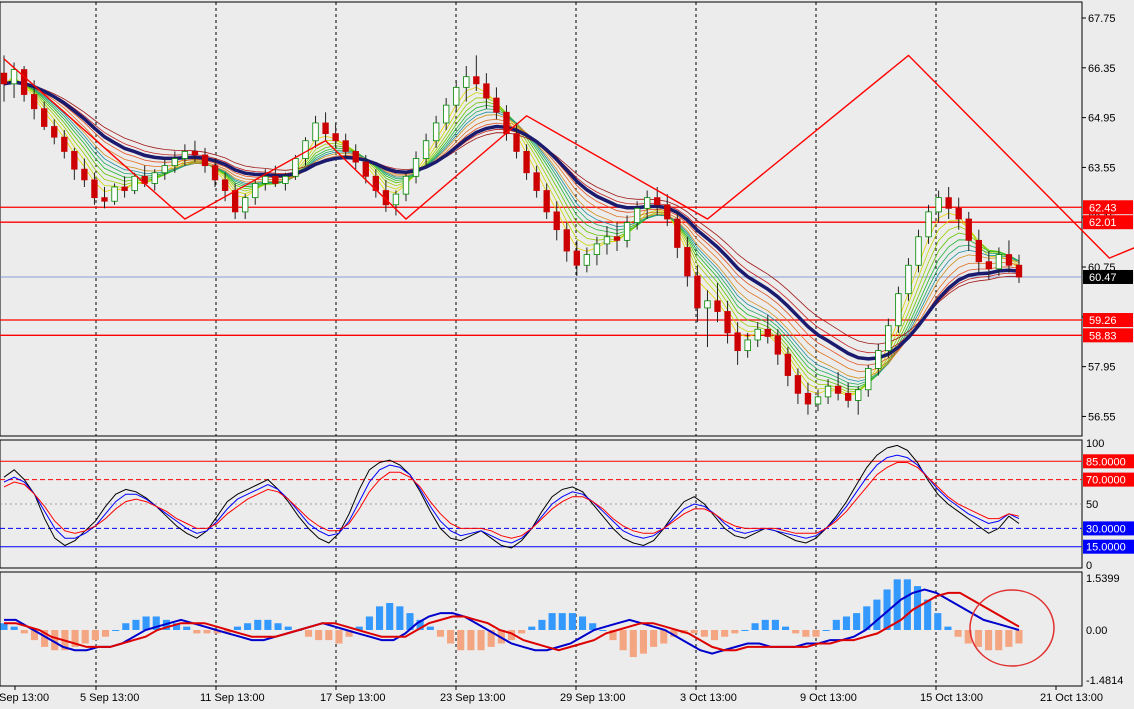 The width and height of the screenshot is (1134, 709). I want to click on macd-main-line, so click(512, 621).